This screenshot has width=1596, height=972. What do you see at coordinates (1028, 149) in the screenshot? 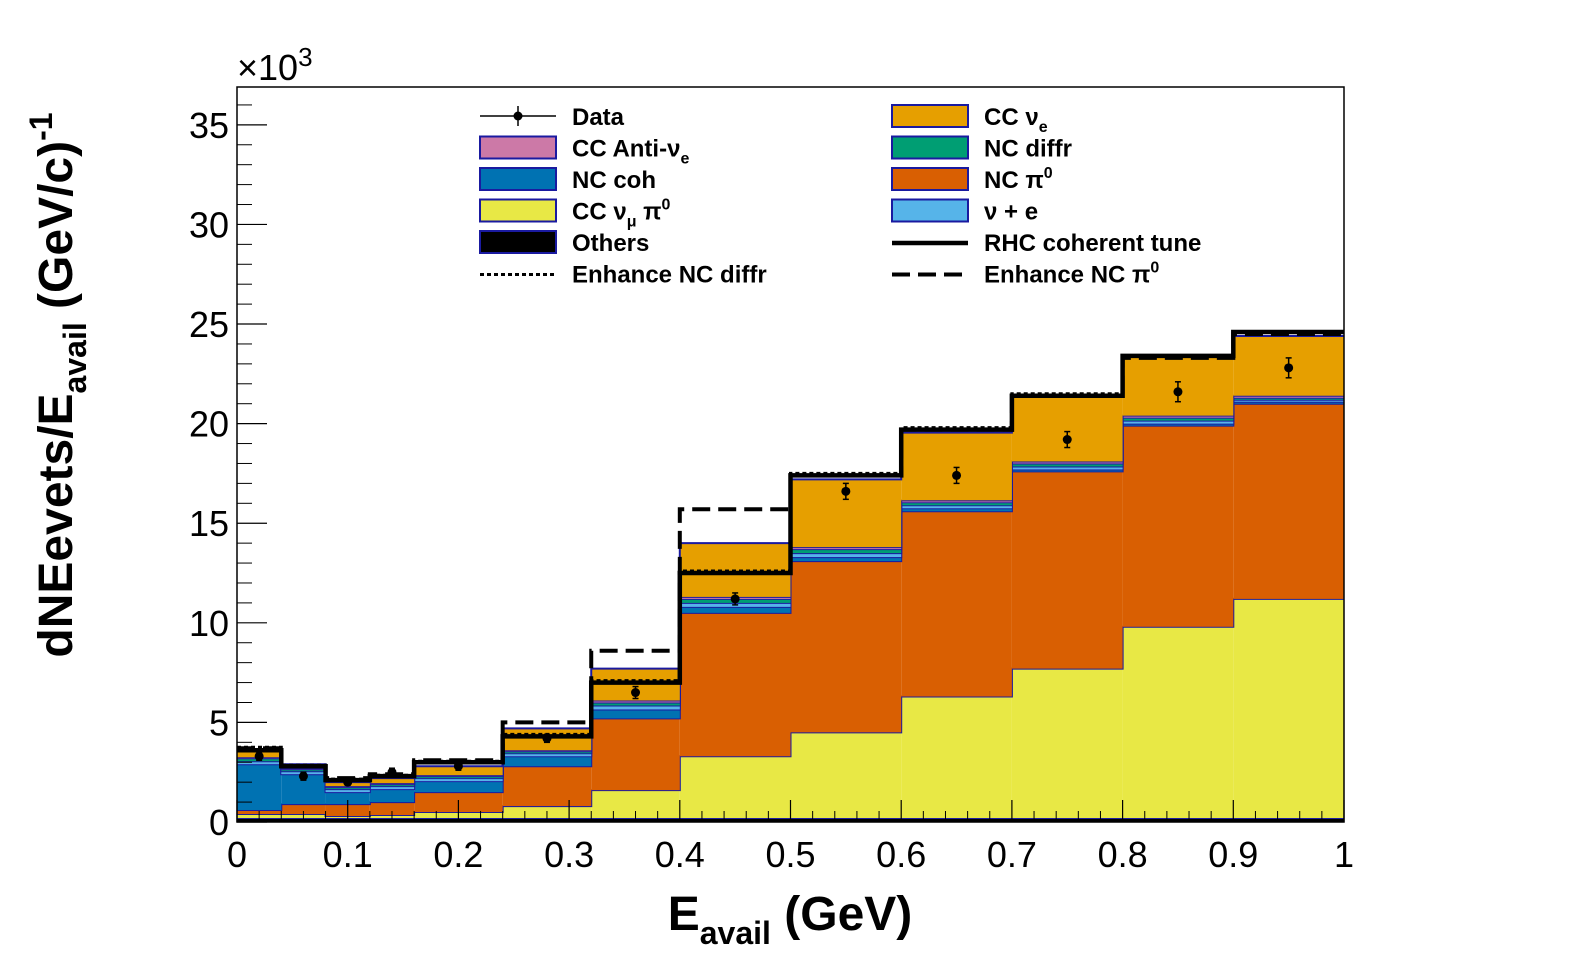
I see `legend-label: NC diffr` at bounding box center [1028, 149].